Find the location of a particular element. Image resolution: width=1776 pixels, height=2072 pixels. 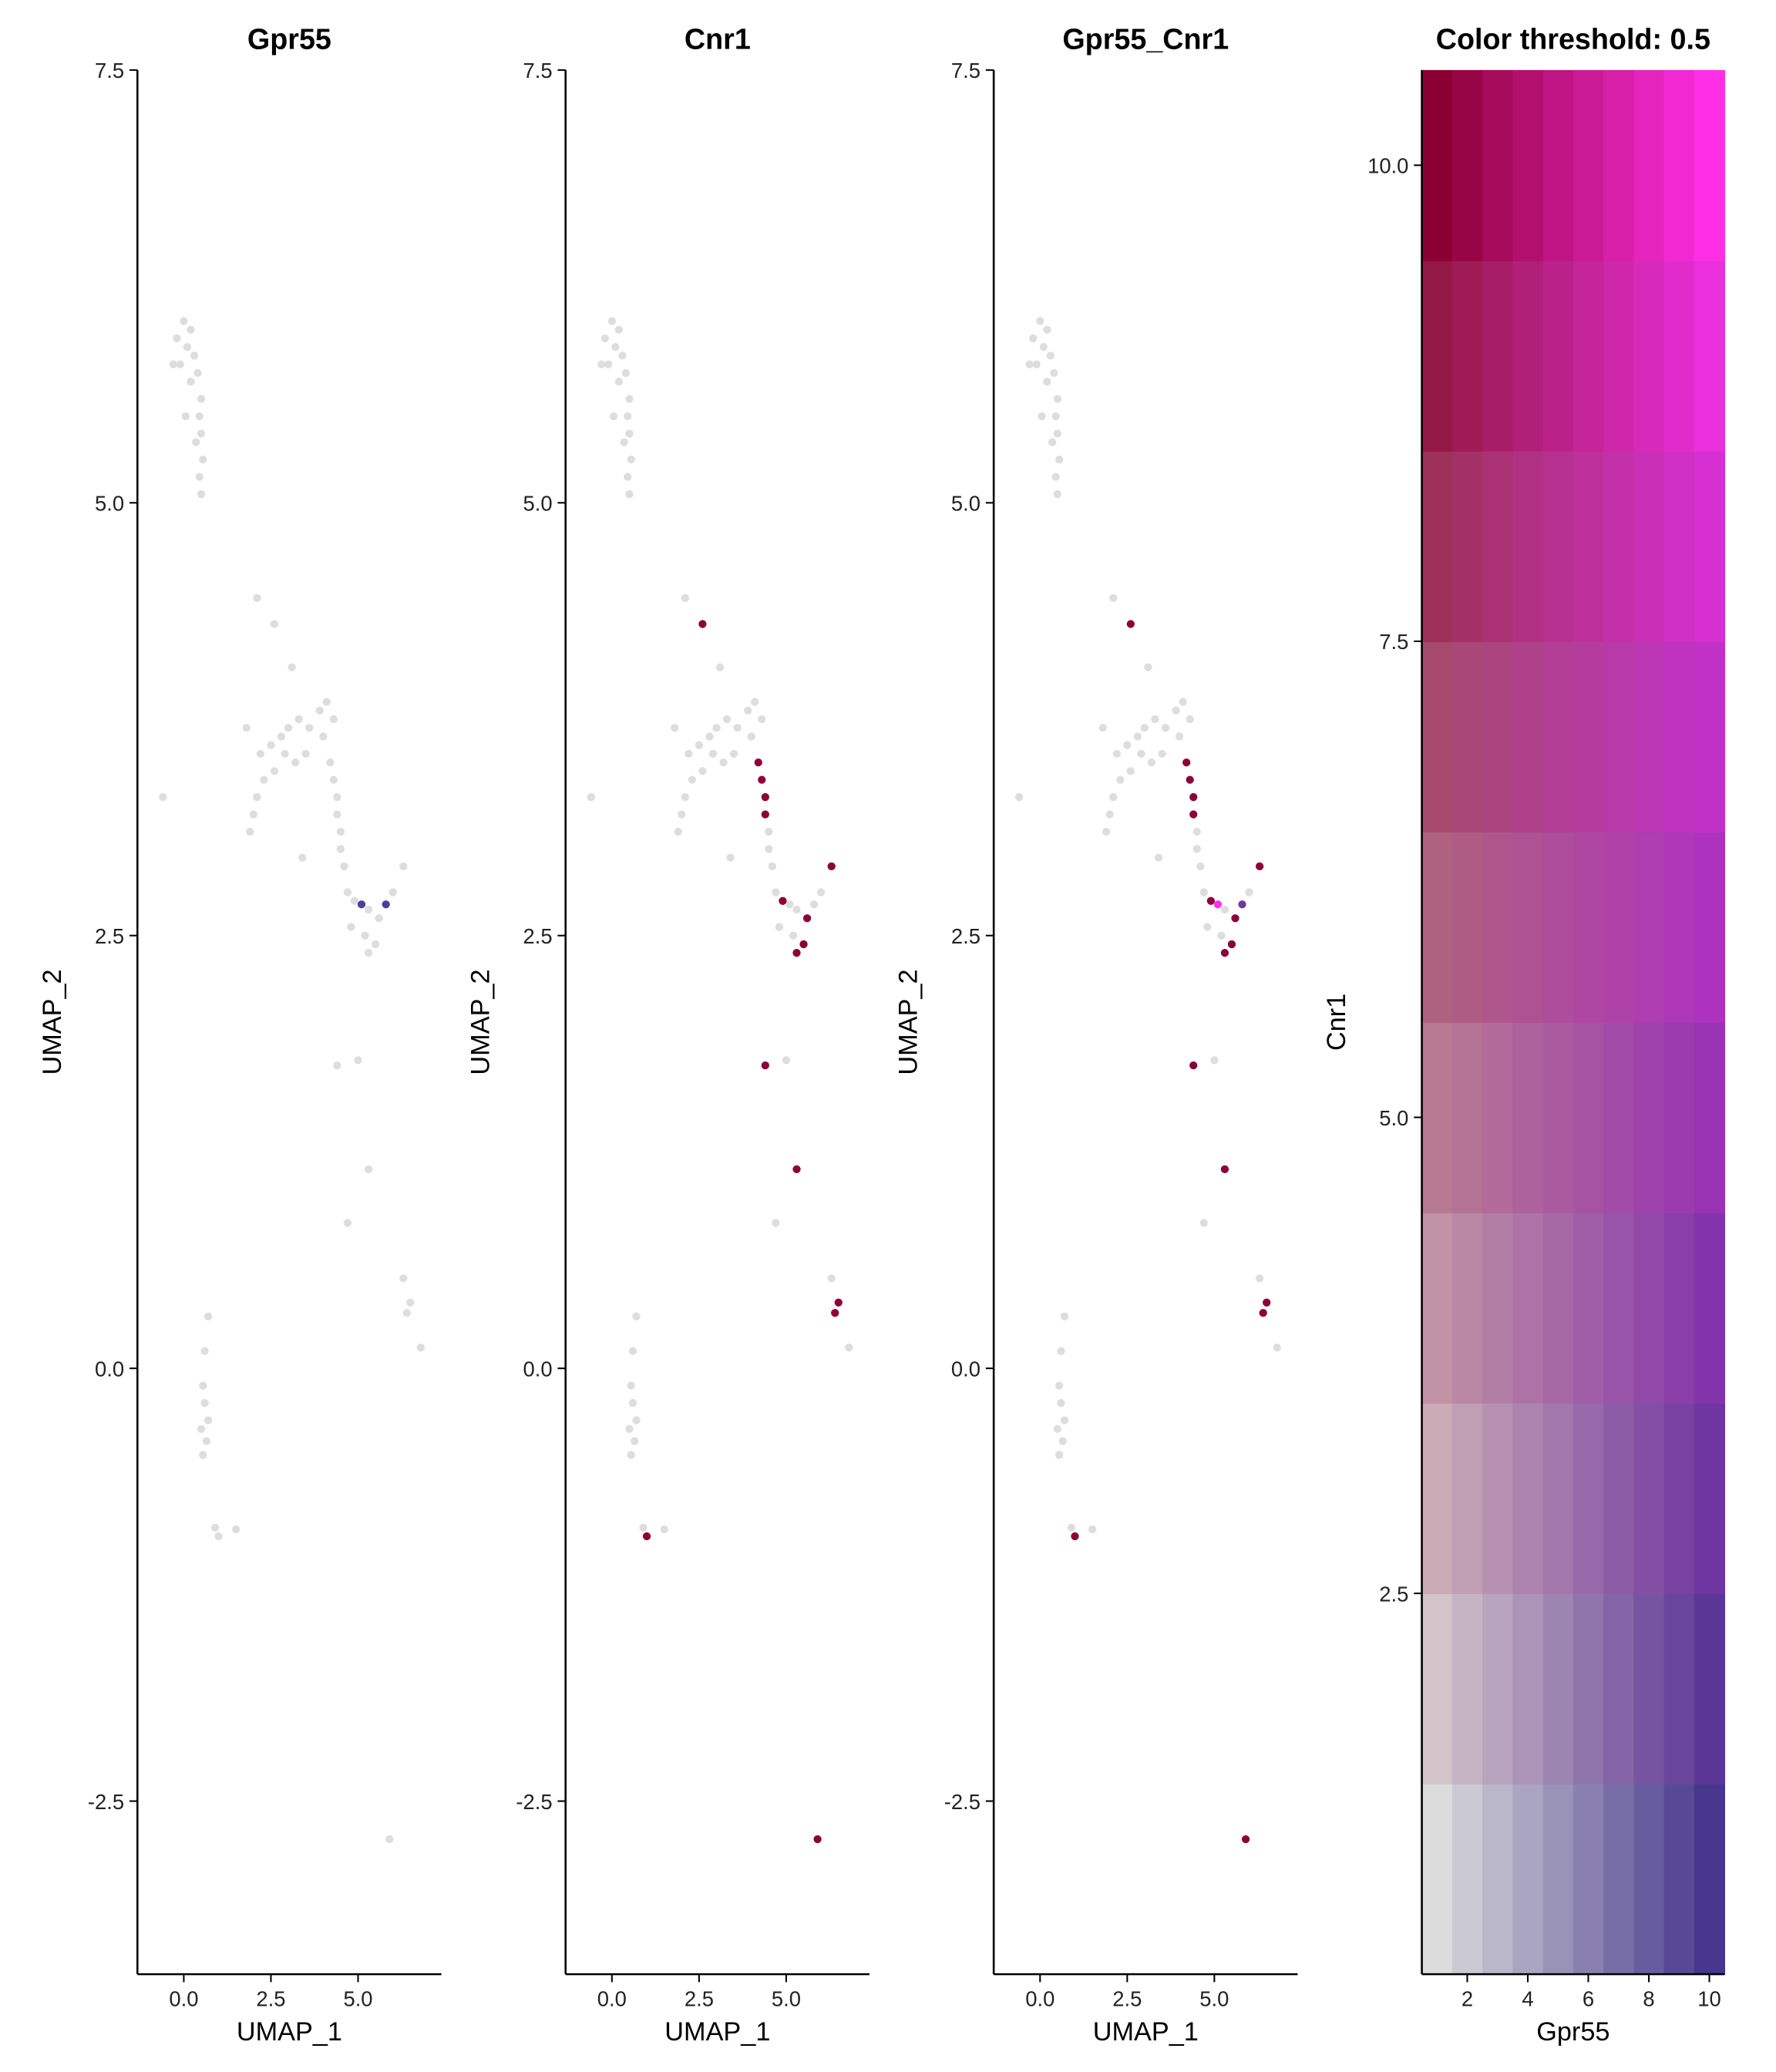

y-tick-label: 7.5 is located at coordinates (537, 71).